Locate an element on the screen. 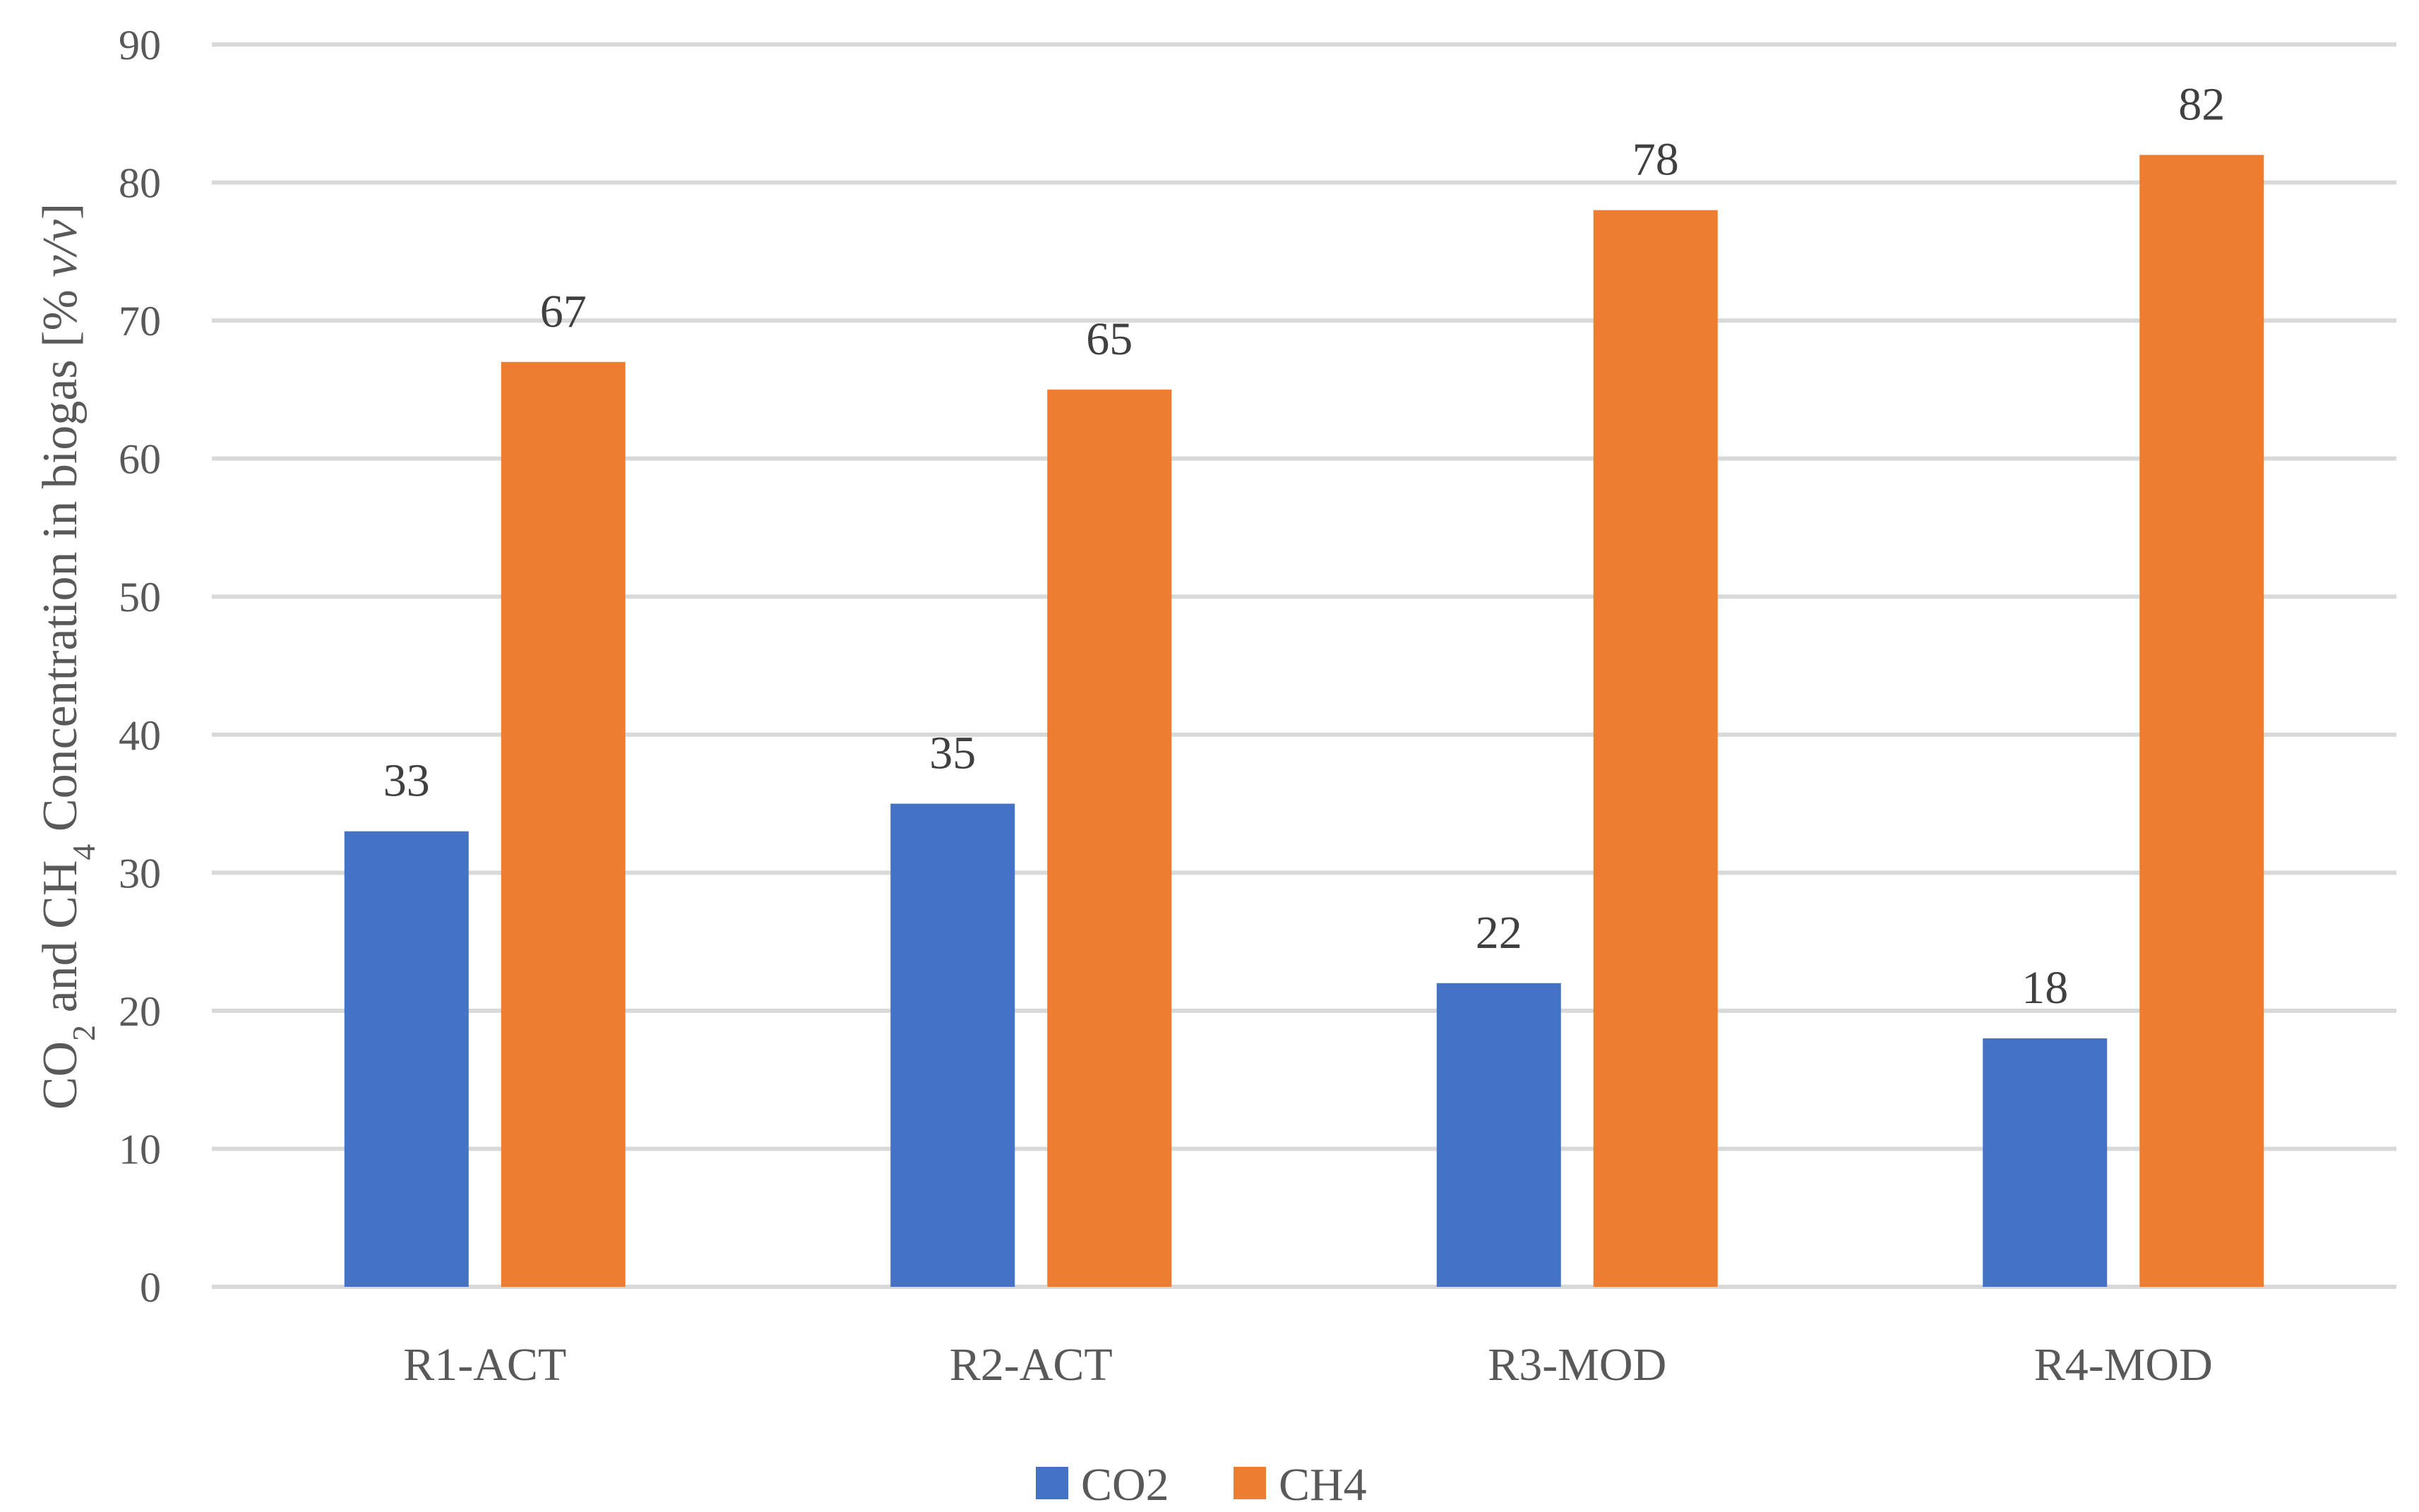 The width and height of the screenshot is (2419, 1512). legend-label-co2: CO2 is located at coordinates (1125, 1485).